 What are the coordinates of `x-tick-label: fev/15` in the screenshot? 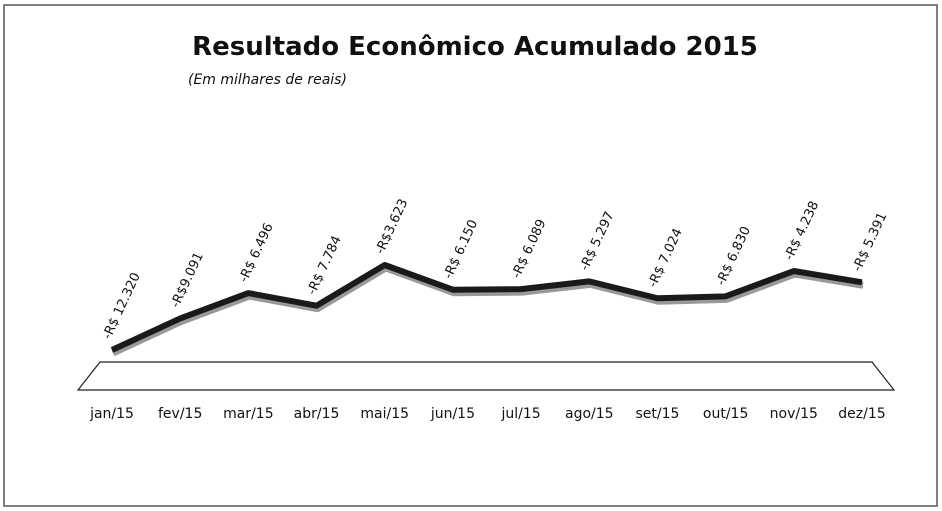 It's located at (180, 414).